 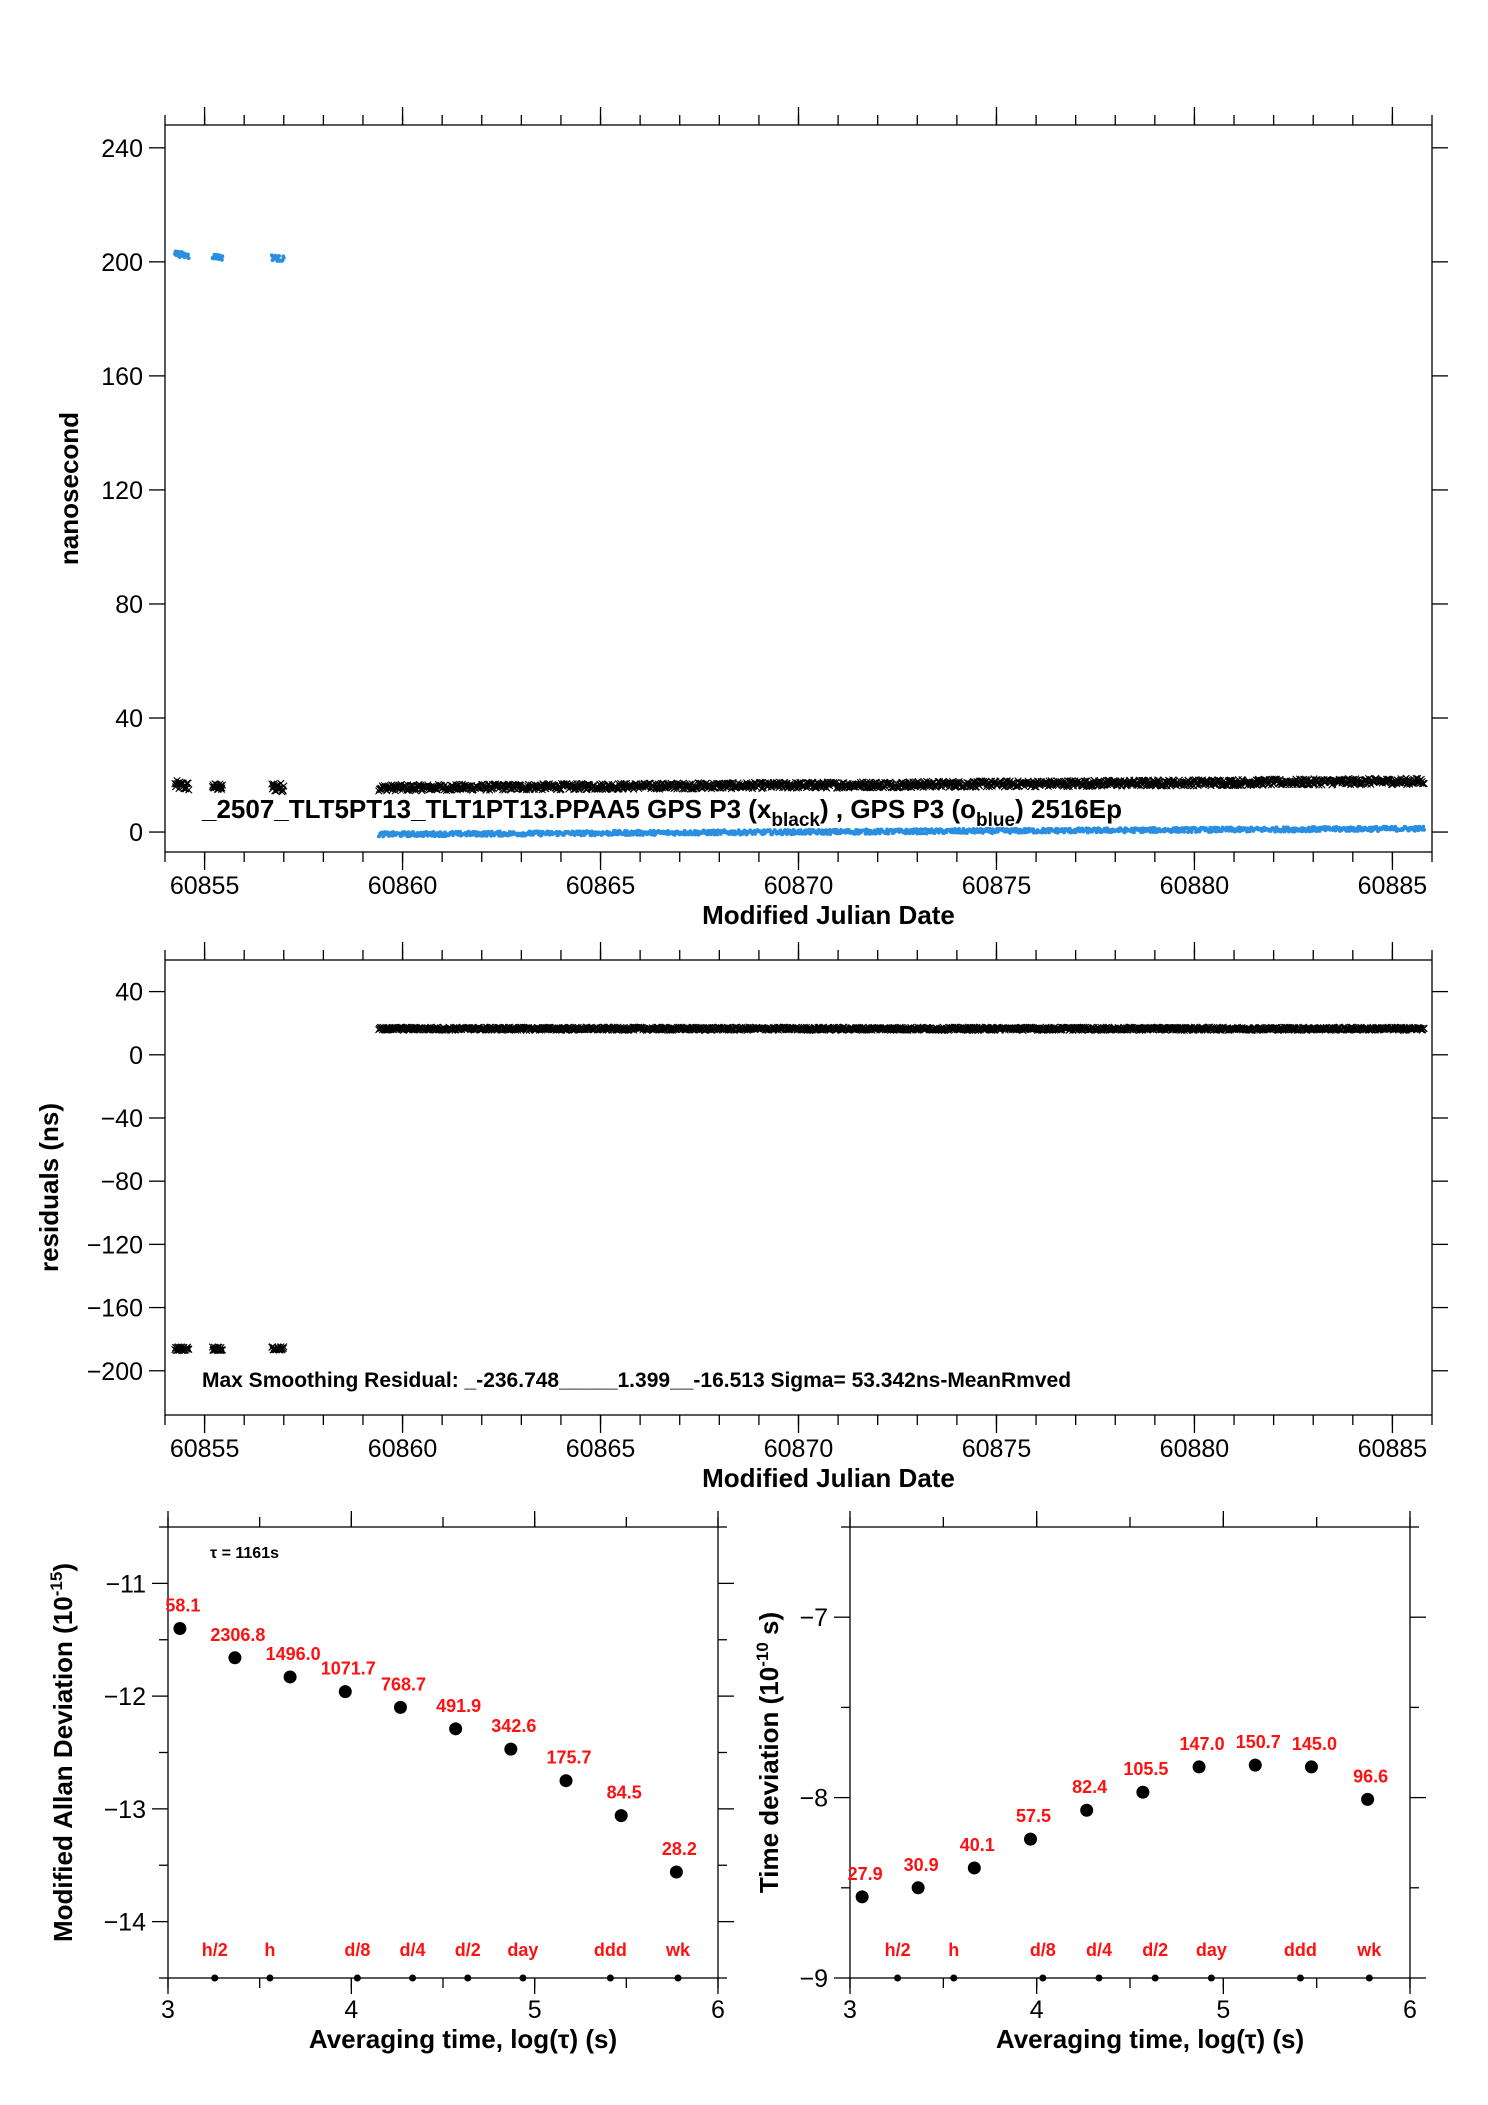 I want to click on y-axis-title-ylabel-sup: -10, so click(x=762, y=1654).